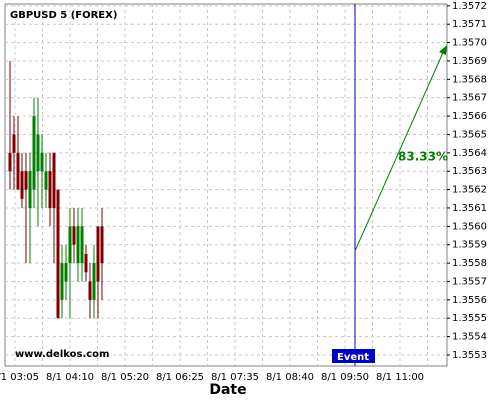 The height and width of the screenshot is (400, 500). What do you see at coordinates (63, 15) in the screenshot?
I see `chart-title: GBPUSD 5 (FOREX)` at bounding box center [63, 15].